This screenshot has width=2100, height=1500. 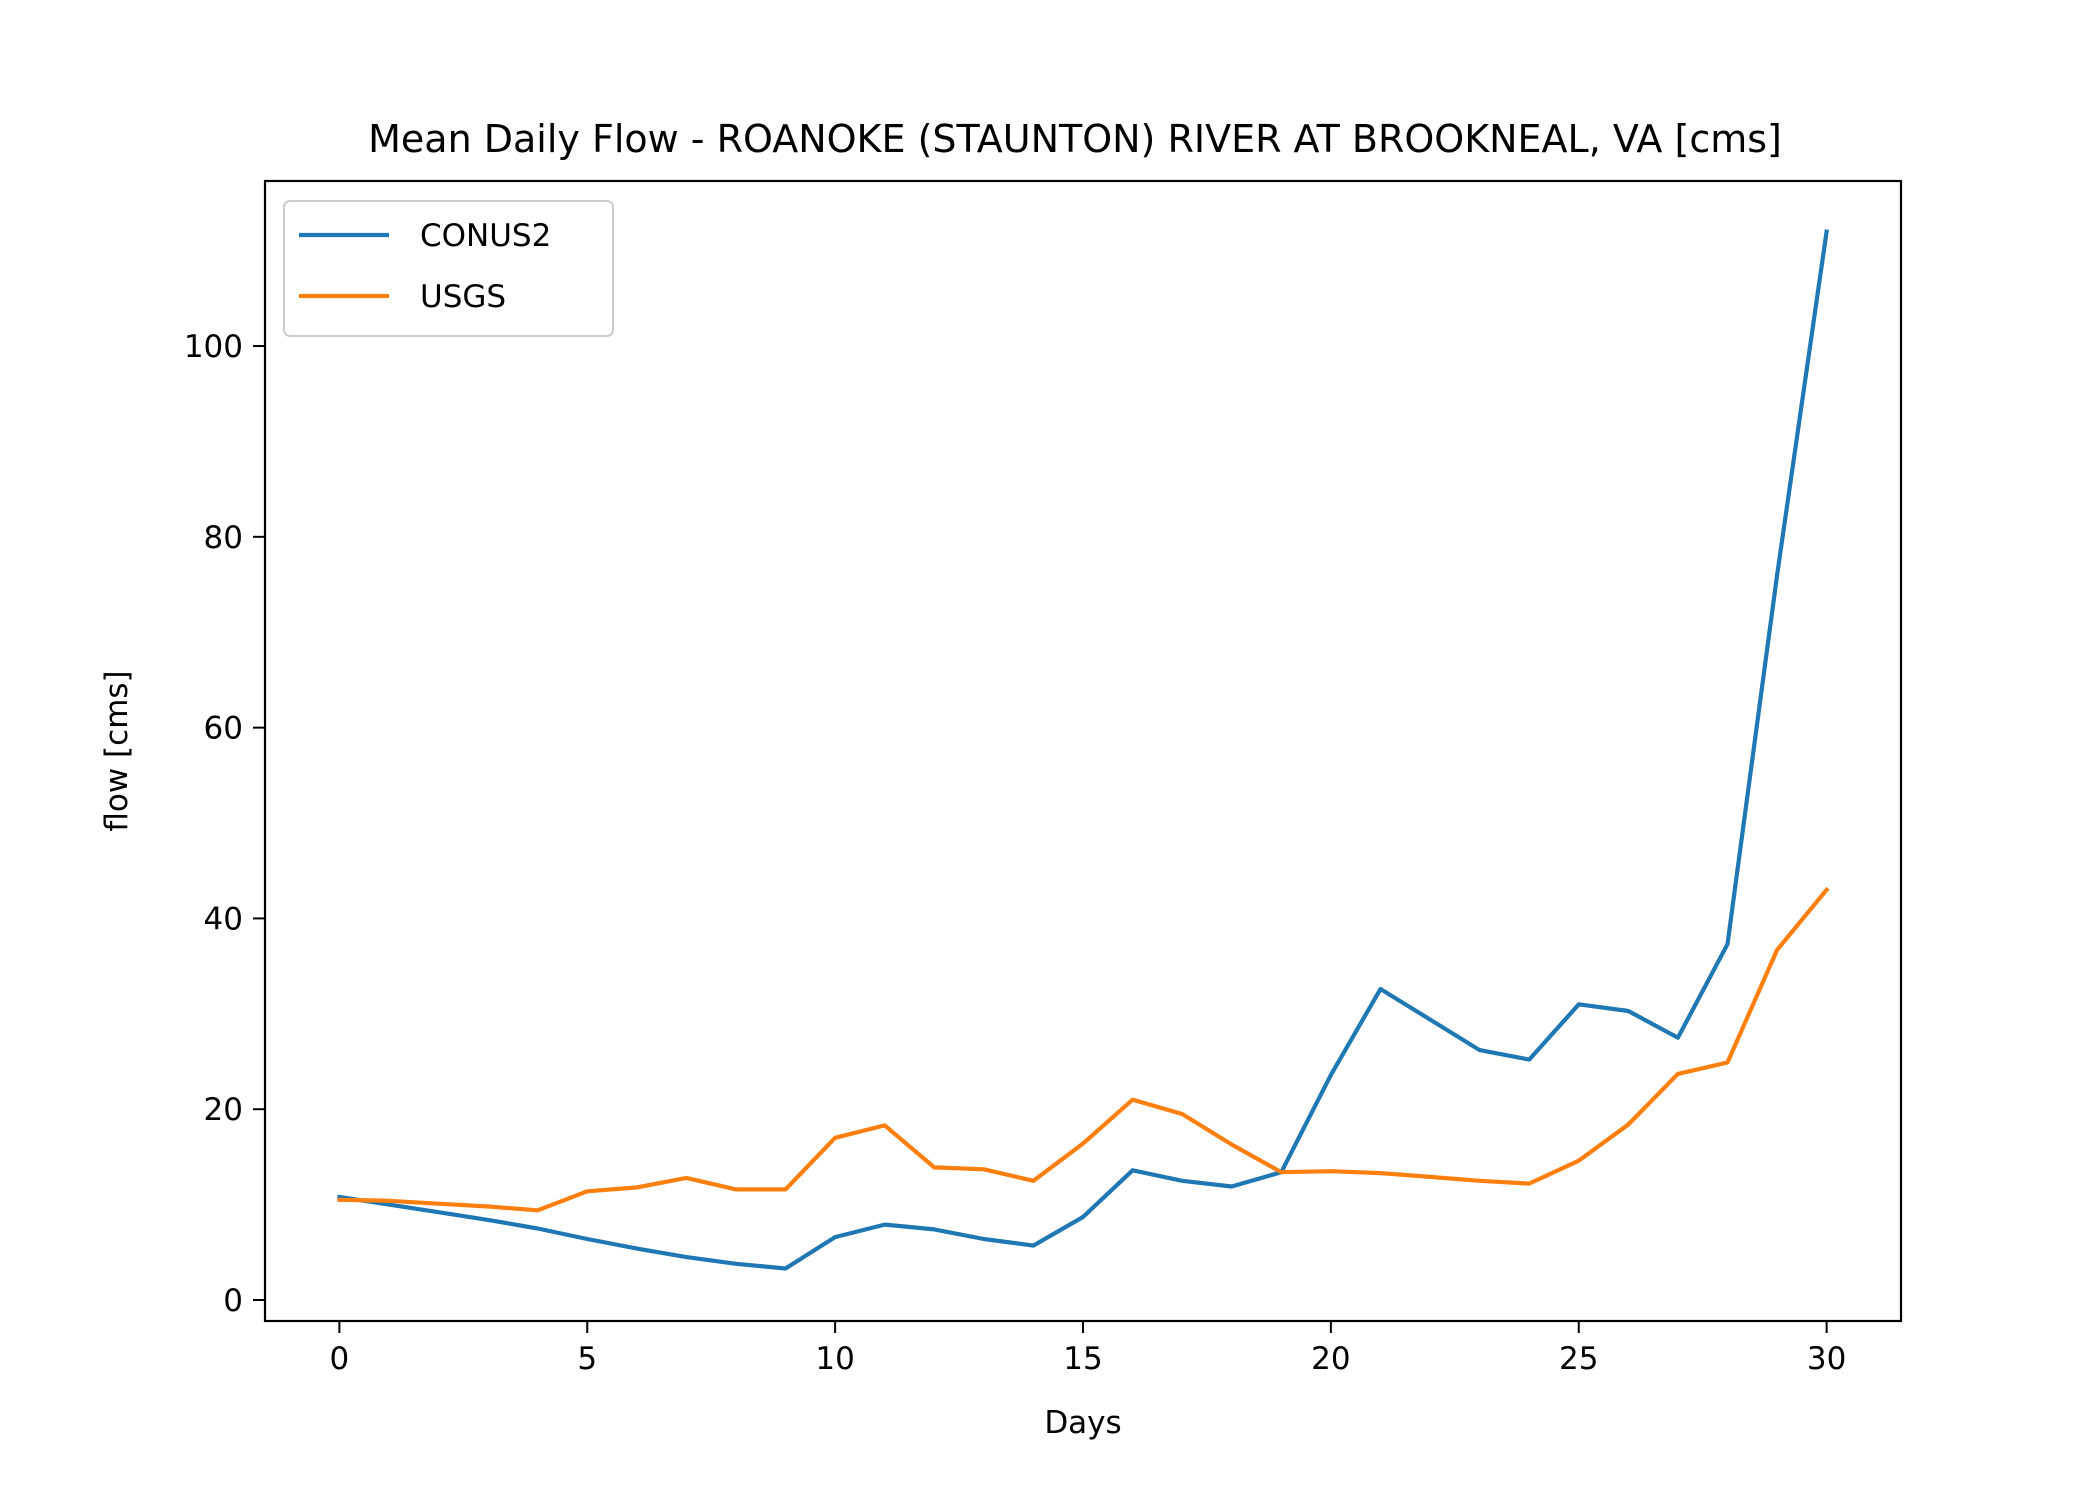 I want to click on x-tick-label: 0, so click(x=339, y=1359).